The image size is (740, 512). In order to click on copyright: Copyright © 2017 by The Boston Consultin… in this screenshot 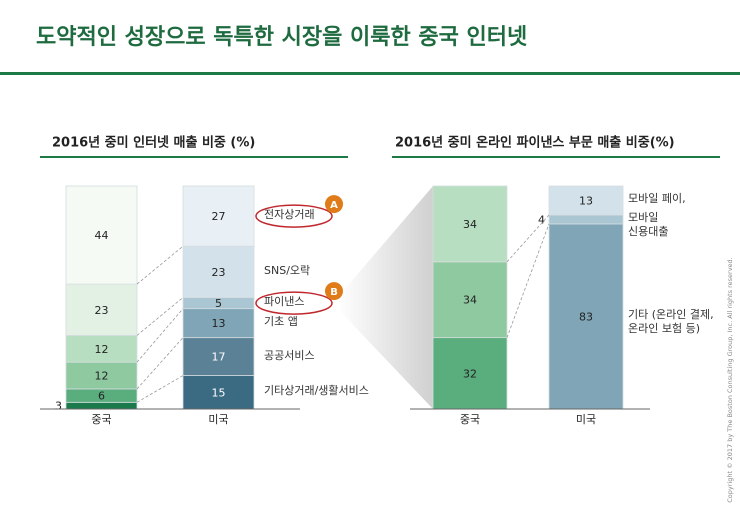, I will do `click(730, 379)`.